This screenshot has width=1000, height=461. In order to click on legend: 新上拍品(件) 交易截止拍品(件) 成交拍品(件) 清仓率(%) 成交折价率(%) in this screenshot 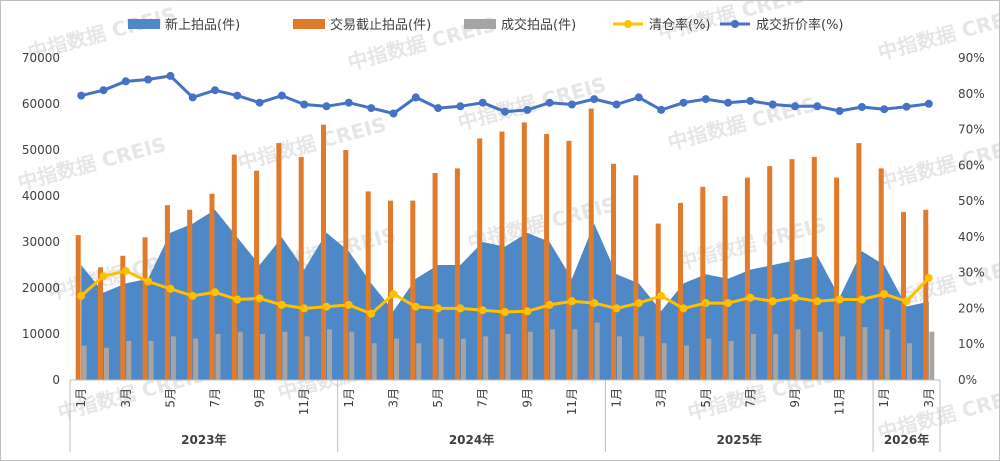, I will do `click(486, 25)`.